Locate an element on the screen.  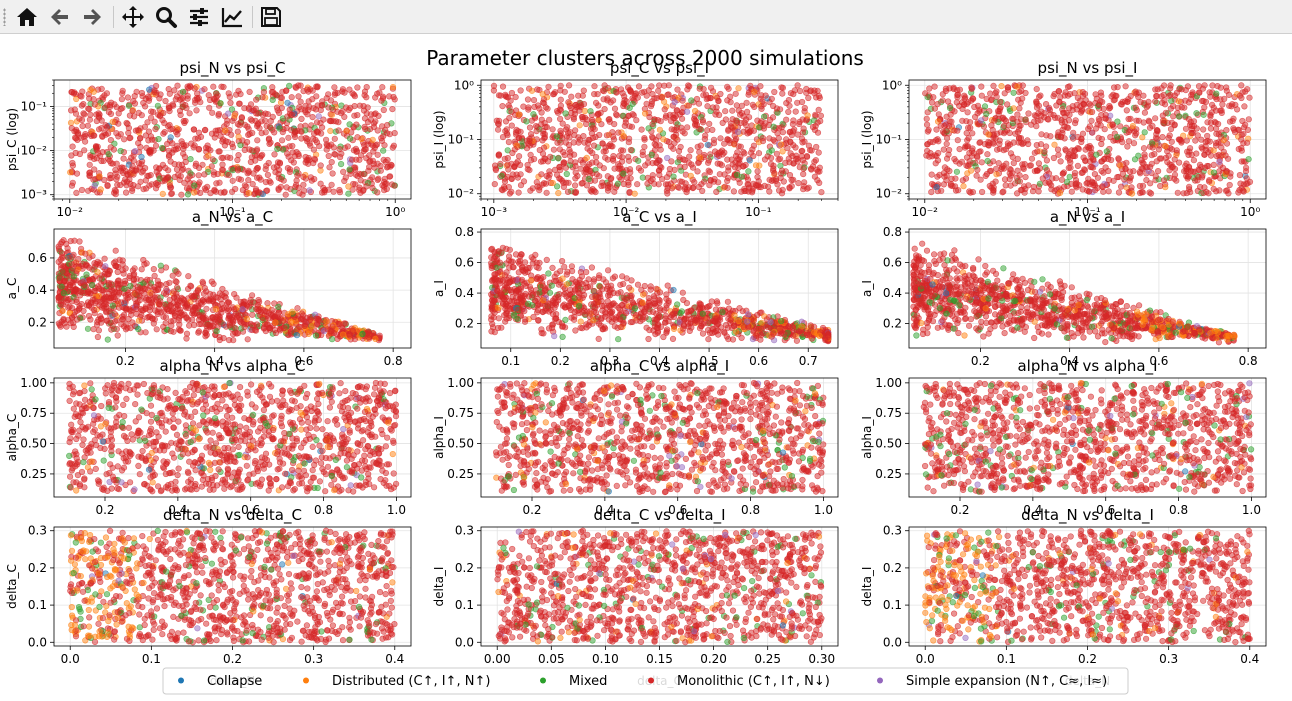
edit-axes-button is located at coordinates (232, 17).